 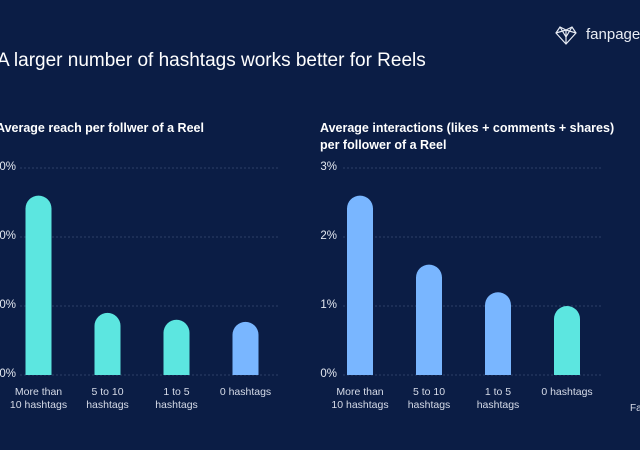 What do you see at coordinates (566, 35) in the screenshot?
I see `logo-icon` at bounding box center [566, 35].